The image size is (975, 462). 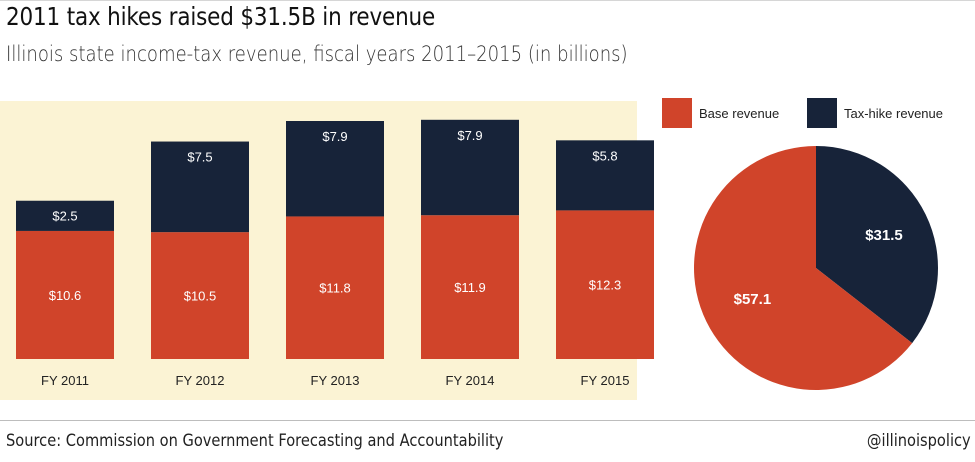 What do you see at coordinates (677, 113) in the screenshot?
I see `legend-swatch-base` at bounding box center [677, 113].